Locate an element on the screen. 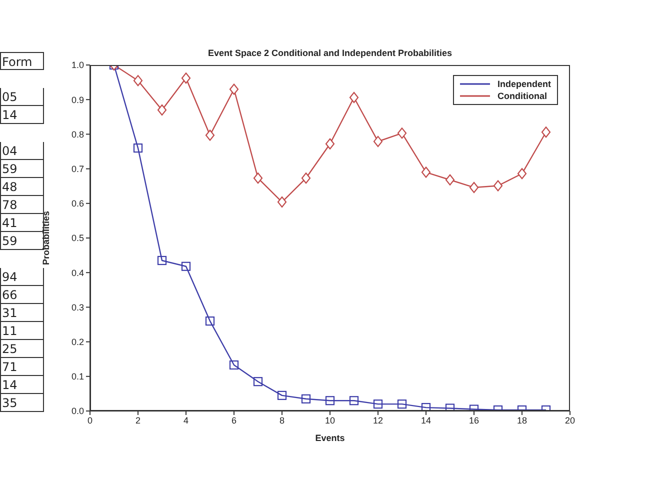 The image size is (651, 482). x-tick-label: 0 is located at coordinates (90, 420).